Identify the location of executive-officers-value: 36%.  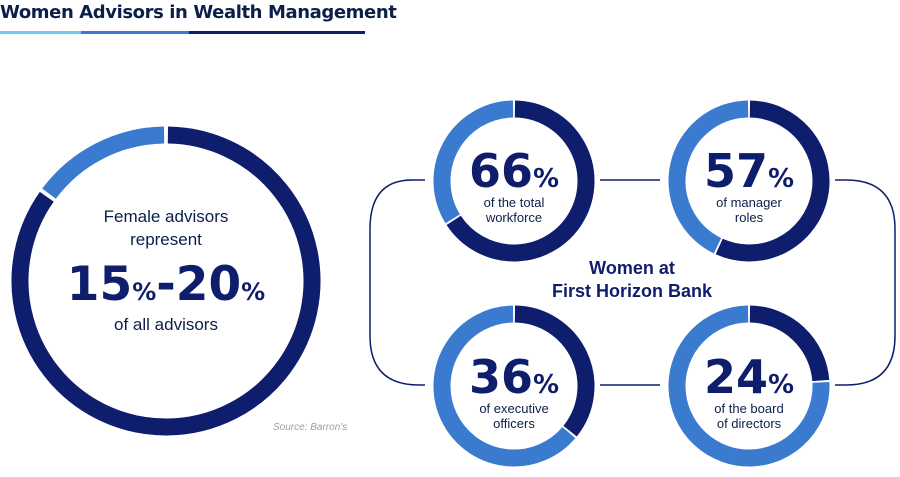
(514, 377).